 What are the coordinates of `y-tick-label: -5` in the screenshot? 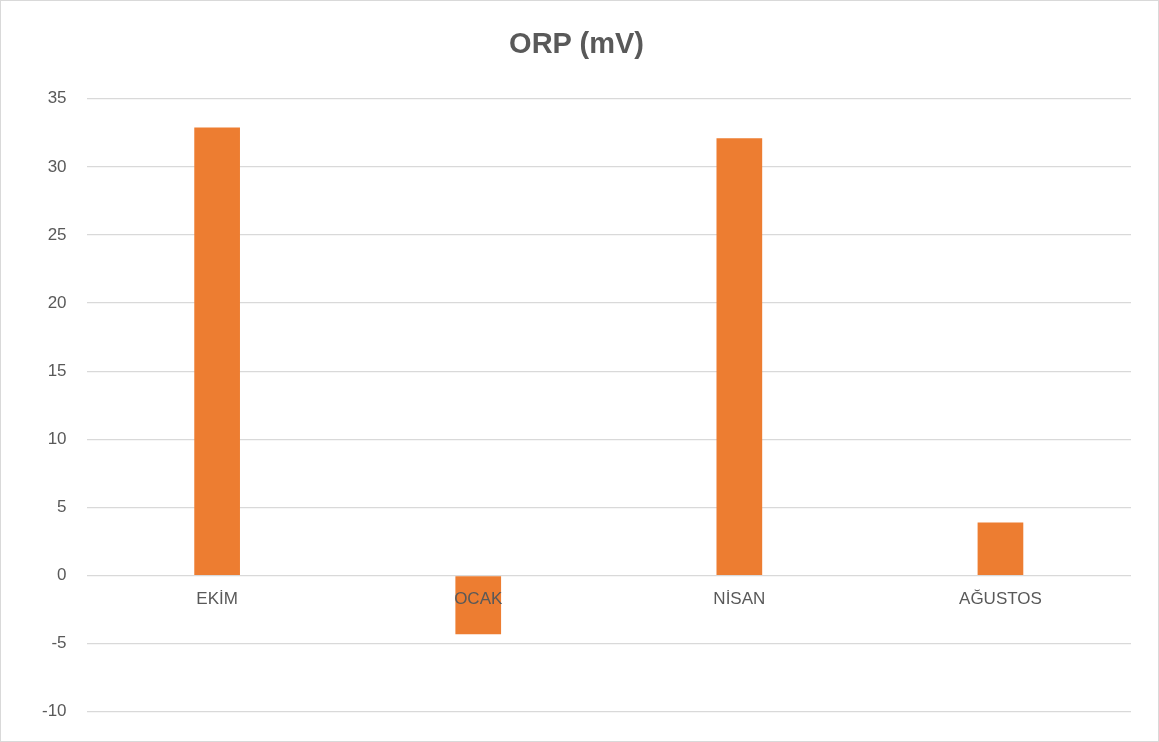 It's located at (59, 643).